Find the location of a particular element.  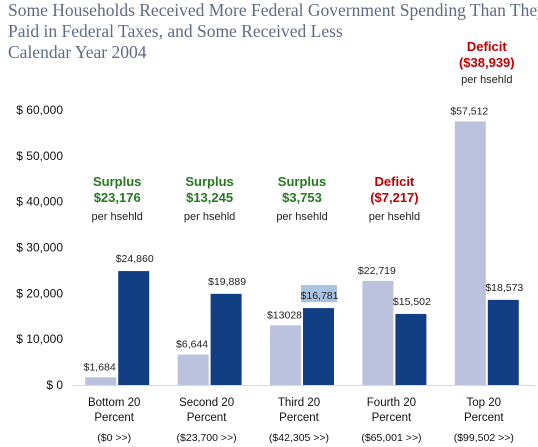

data-label: $19,889 is located at coordinates (227, 282).